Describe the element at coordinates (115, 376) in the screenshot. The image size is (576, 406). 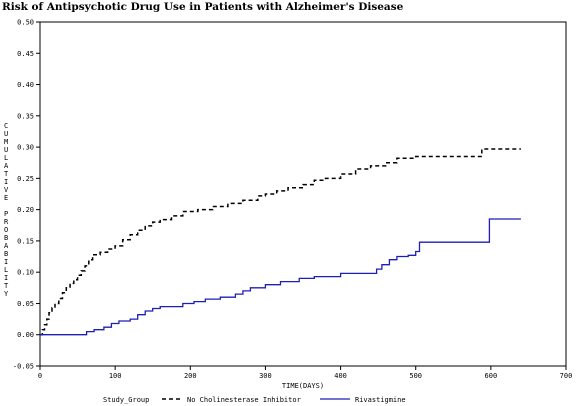
I see `x-tick-label: 100` at that location.